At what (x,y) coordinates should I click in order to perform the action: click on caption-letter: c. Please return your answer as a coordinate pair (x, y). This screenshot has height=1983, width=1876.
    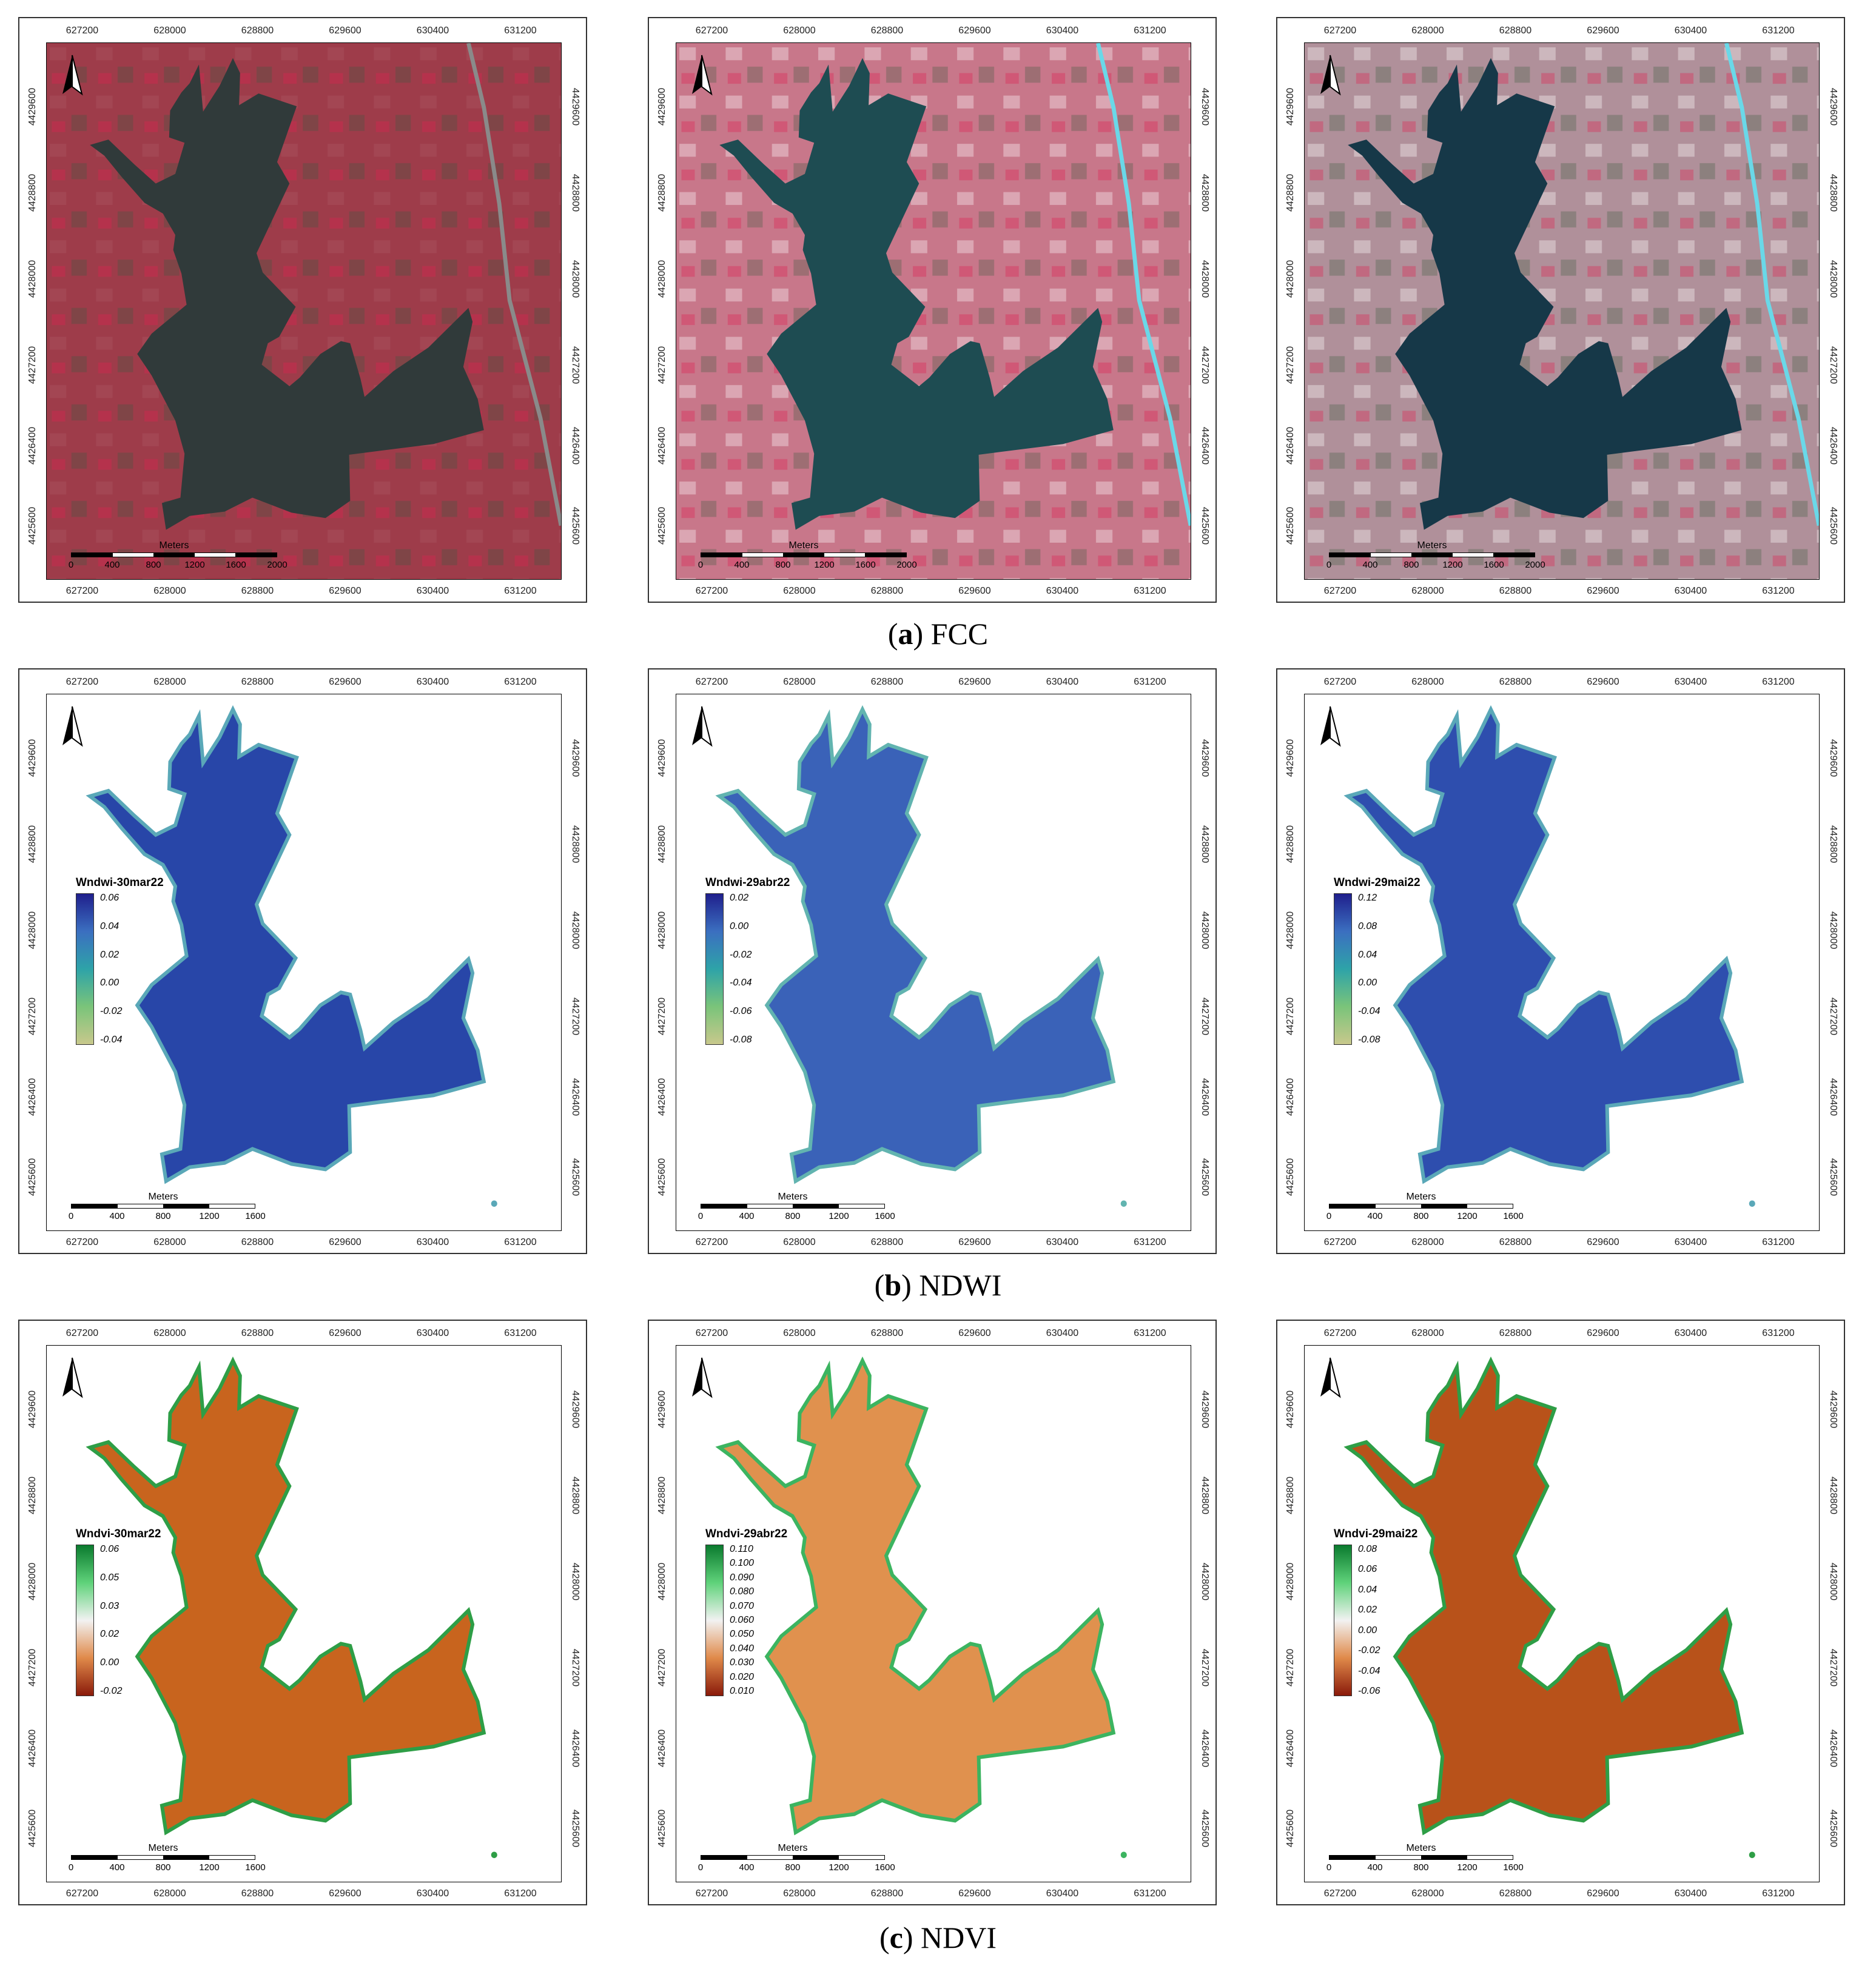
    Looking at the image, I should click on (896, 1937).